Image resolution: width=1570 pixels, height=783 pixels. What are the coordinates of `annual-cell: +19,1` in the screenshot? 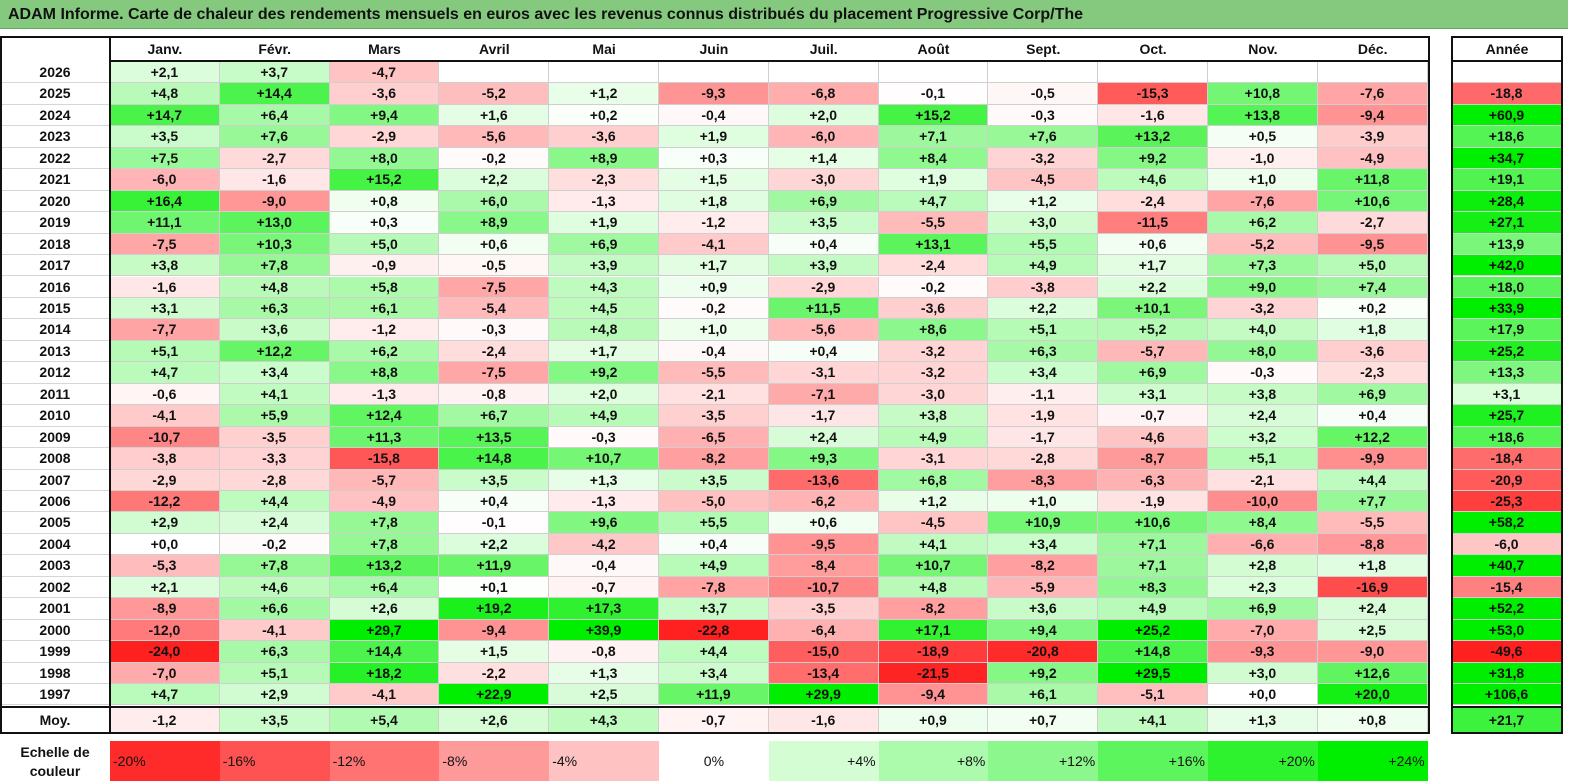 It's located at (1507, 180).